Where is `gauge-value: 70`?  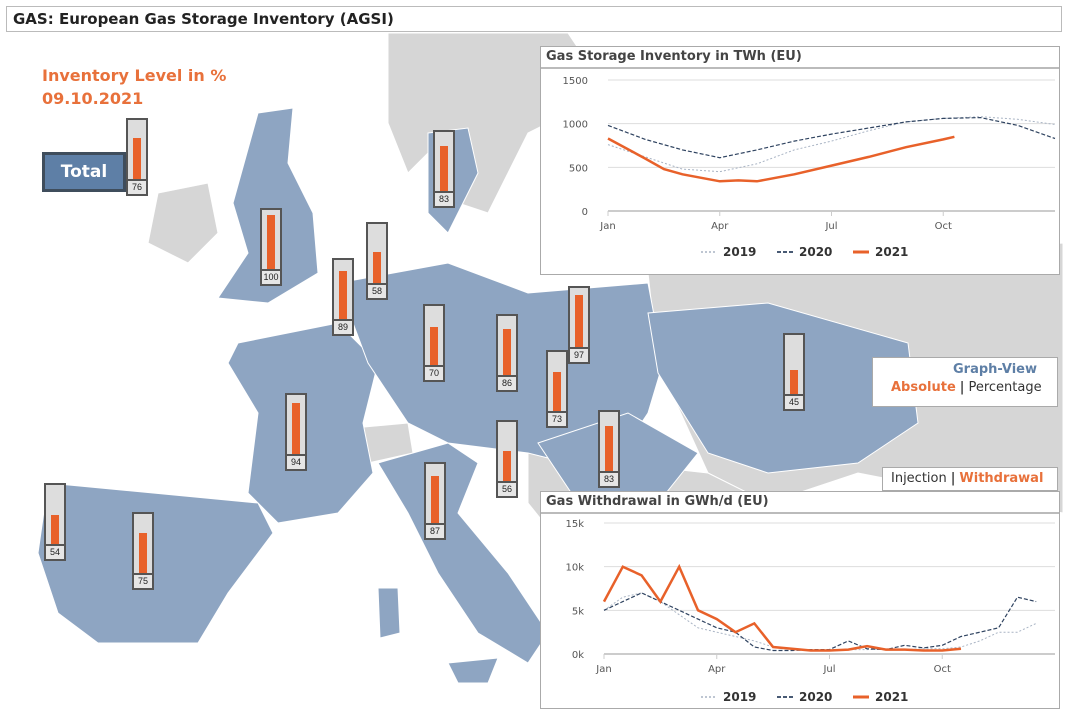 gauge-value: 70 is located at coordinates (434, 373).